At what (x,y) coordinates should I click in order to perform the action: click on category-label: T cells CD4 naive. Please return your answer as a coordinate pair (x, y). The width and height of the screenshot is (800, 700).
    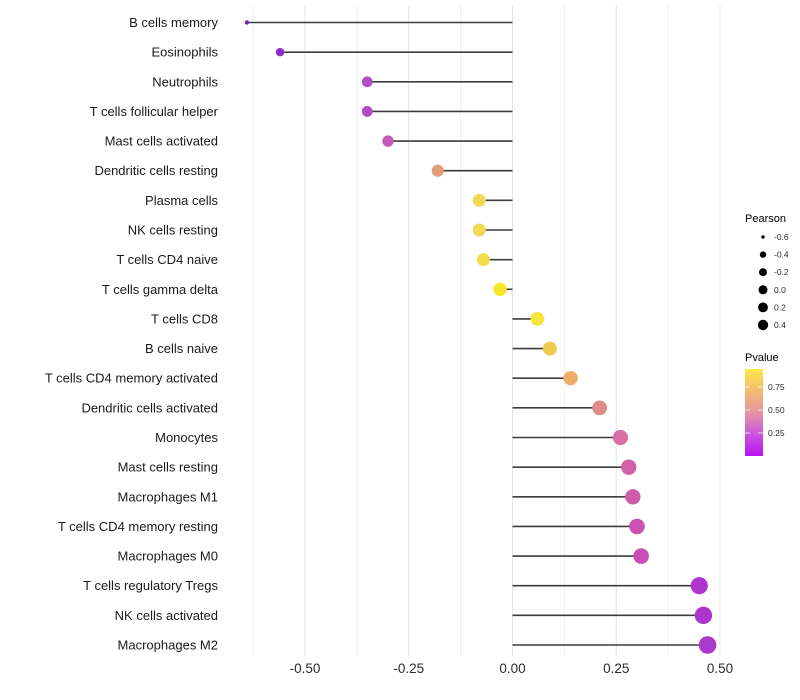
    Looking at the image, I should click on (167, 259).